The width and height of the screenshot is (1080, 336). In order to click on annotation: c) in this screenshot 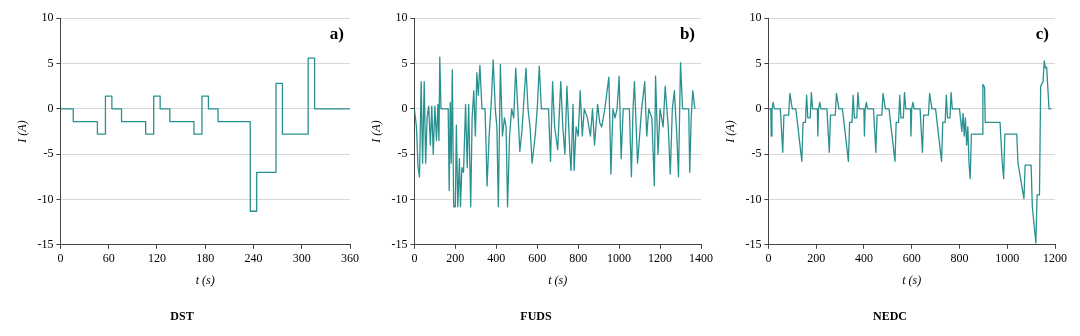, I will do `click(1042, 34)`.